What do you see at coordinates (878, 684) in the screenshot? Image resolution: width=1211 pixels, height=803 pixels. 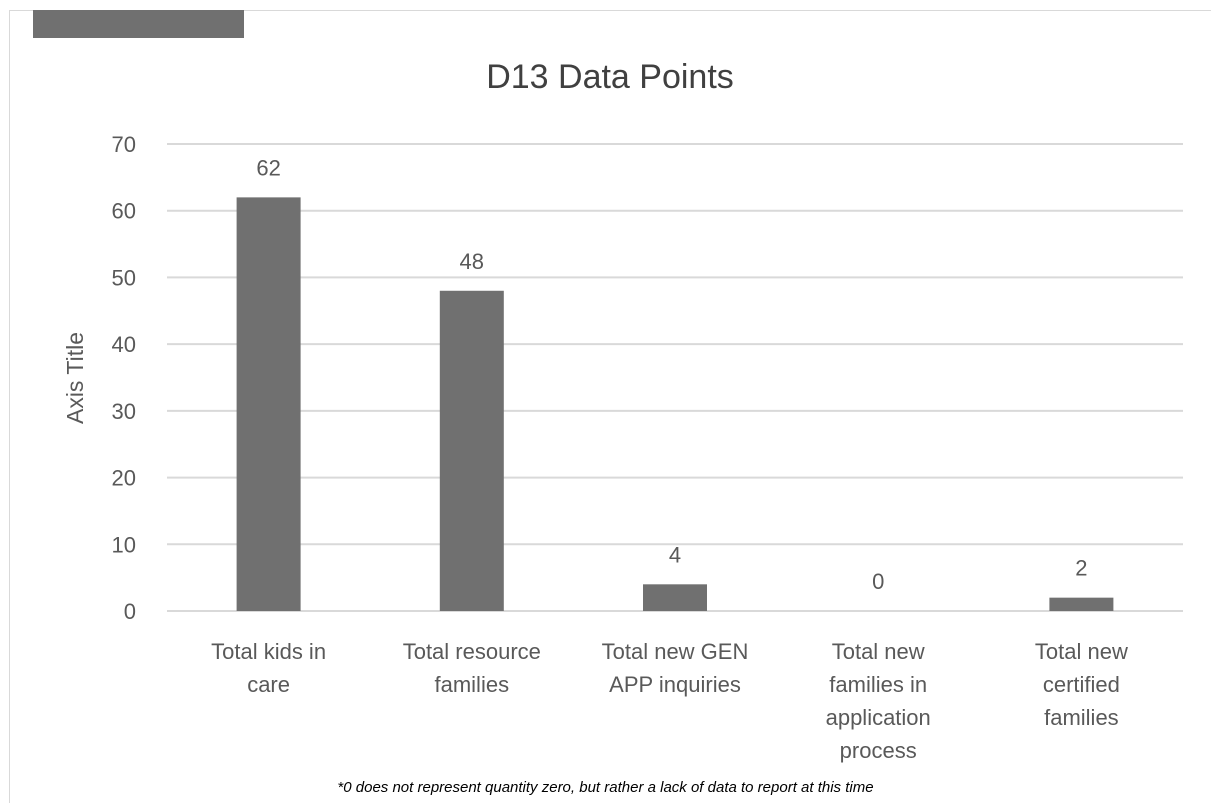 I see `category-label-line: families in` at bounding box center [878, 684].